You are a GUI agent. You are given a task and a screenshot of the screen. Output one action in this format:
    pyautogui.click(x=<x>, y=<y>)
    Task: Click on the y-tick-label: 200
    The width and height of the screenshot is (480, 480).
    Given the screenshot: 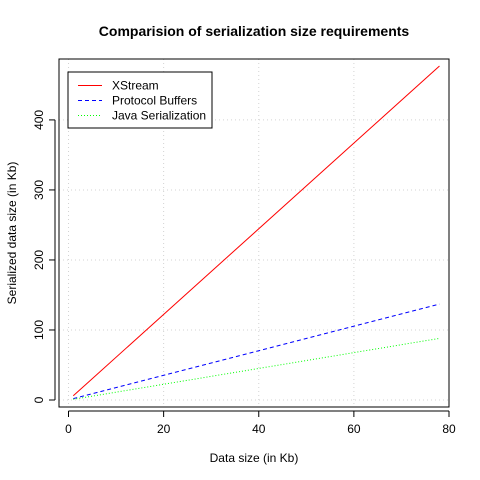 What is the action you would take?
    pyautogui.click(x=39, y=260)
    